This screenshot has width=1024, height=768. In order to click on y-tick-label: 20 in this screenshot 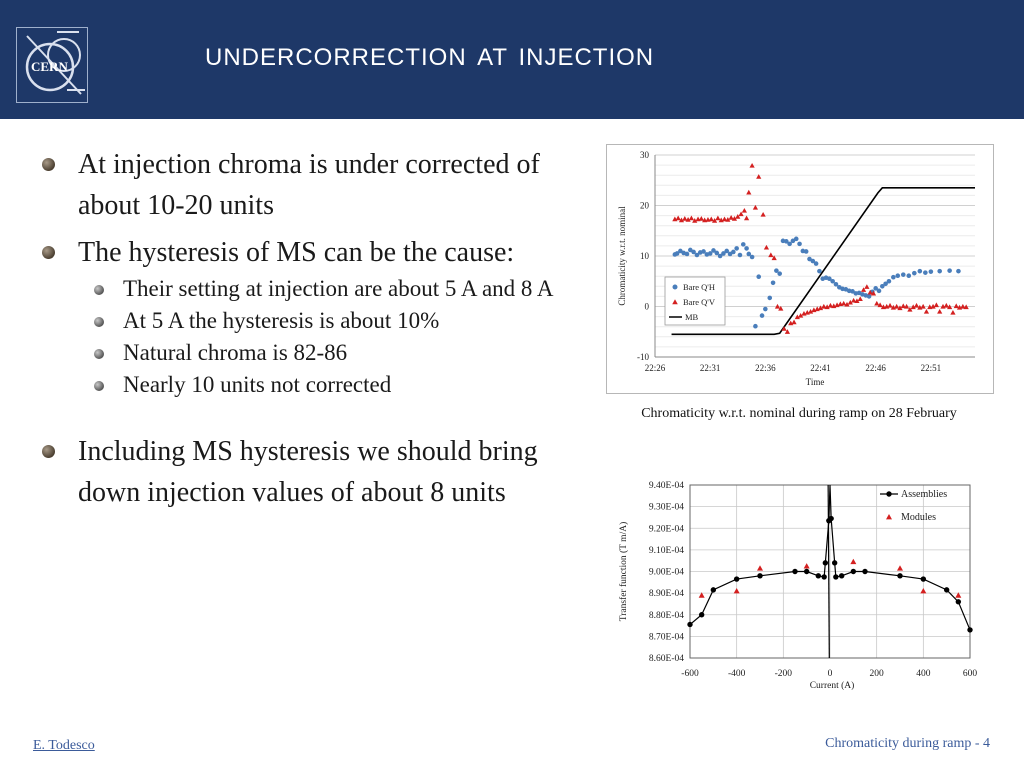, I will do `click(645, 206)`.